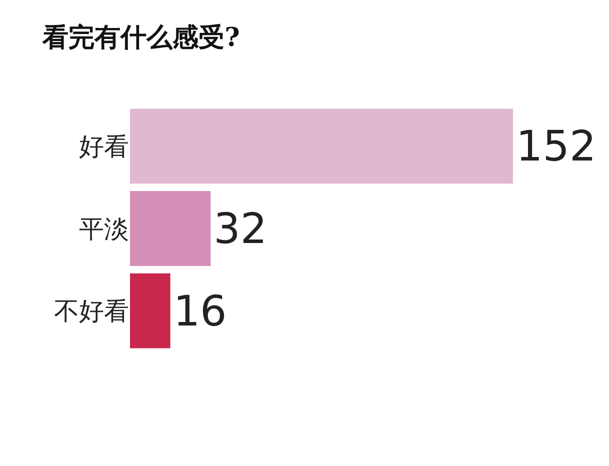 This screenshot has height=466, width=609. What do you see at coordinates (200, 311) in the screenshot?
I see `data-label: 16` at bounding box center [200, 311].